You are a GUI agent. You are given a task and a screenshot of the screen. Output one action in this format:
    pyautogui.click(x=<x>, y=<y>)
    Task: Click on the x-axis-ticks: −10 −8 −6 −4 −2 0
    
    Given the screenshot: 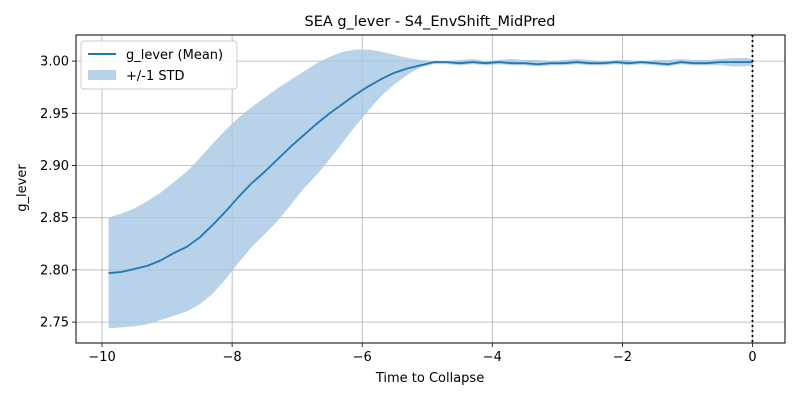 What is the action you would take?
    pyautogui.click(x=422, y=354)
    